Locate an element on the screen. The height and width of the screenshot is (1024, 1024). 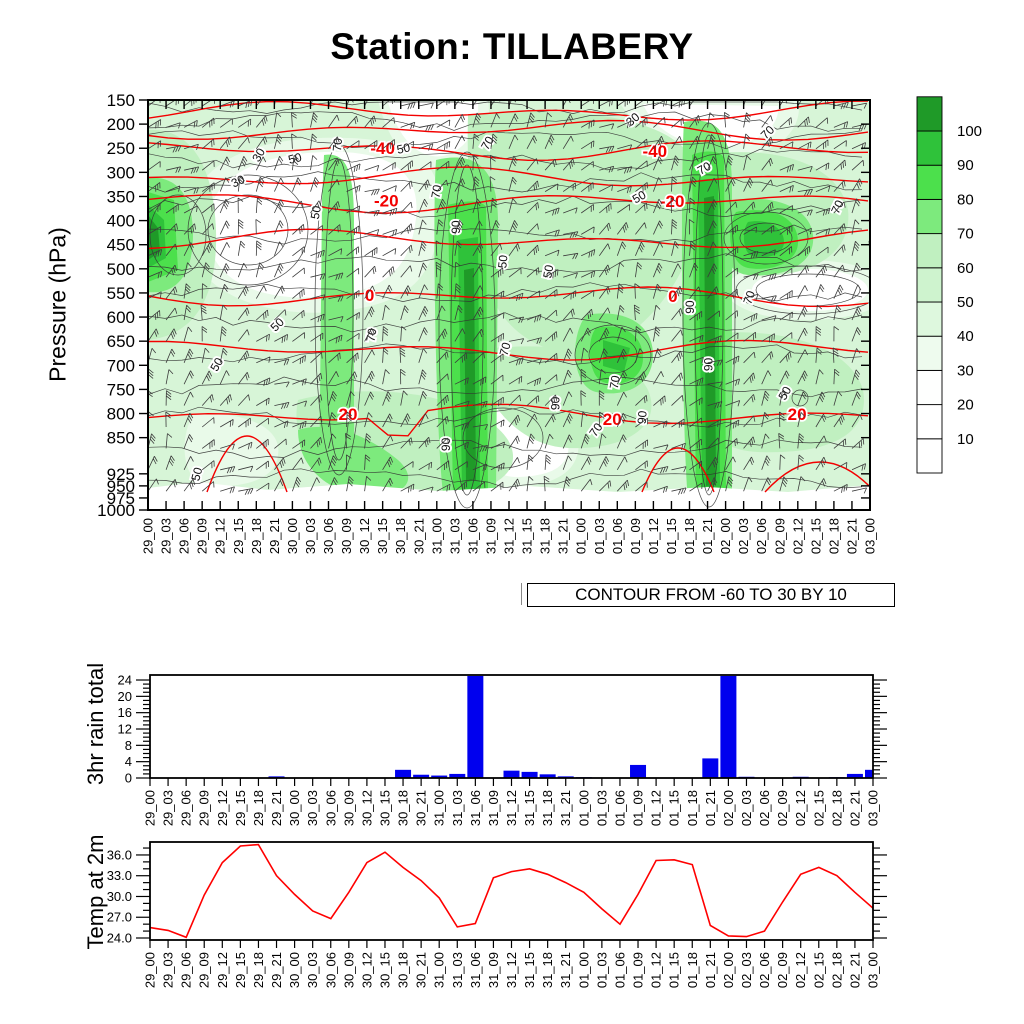
time-tick-label-temp: 02_00 is located at coordinates (728, 970).